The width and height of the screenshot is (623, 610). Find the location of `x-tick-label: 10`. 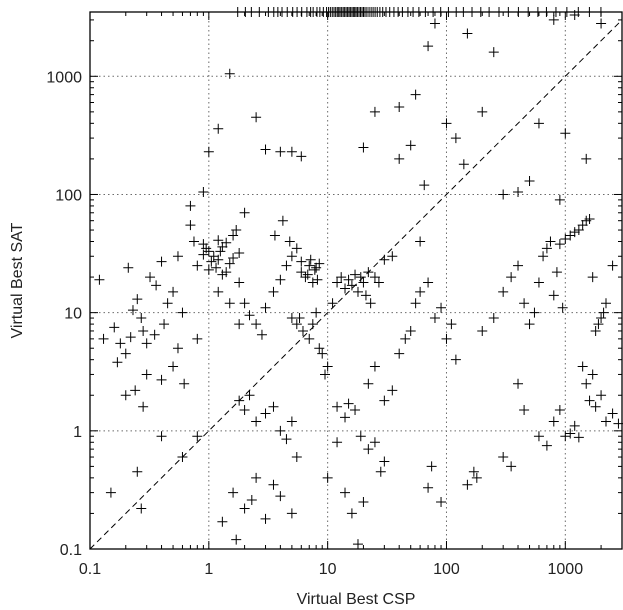

x-tick-label: 10 is located at coordinates (328, 569).